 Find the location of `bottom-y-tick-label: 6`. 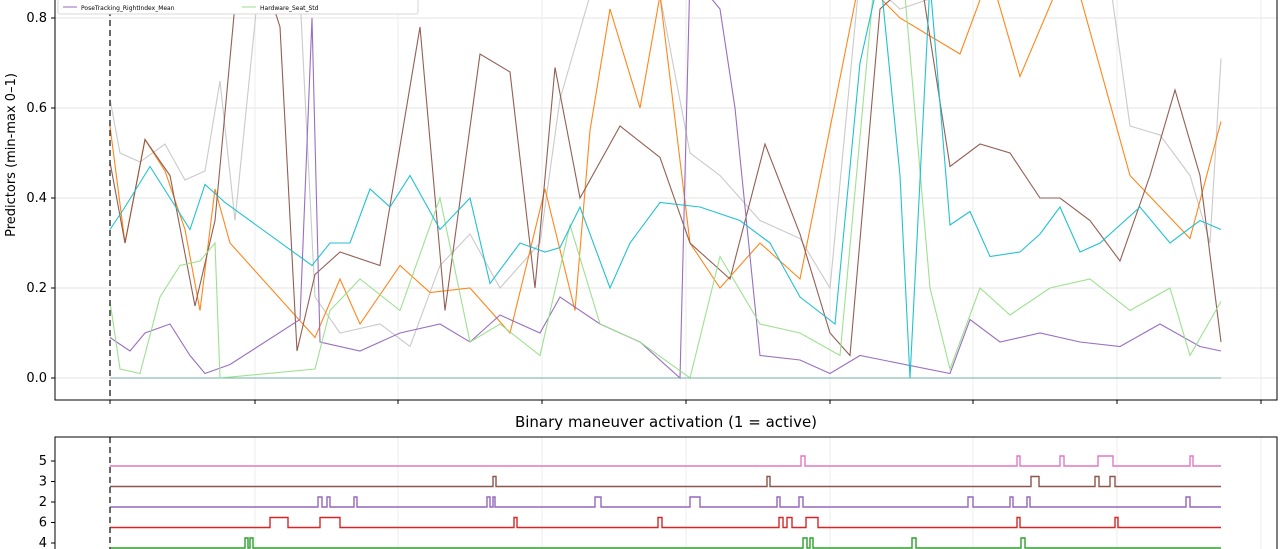

bottom-y-tick-label: 6 is located at coordinates (43, 523).